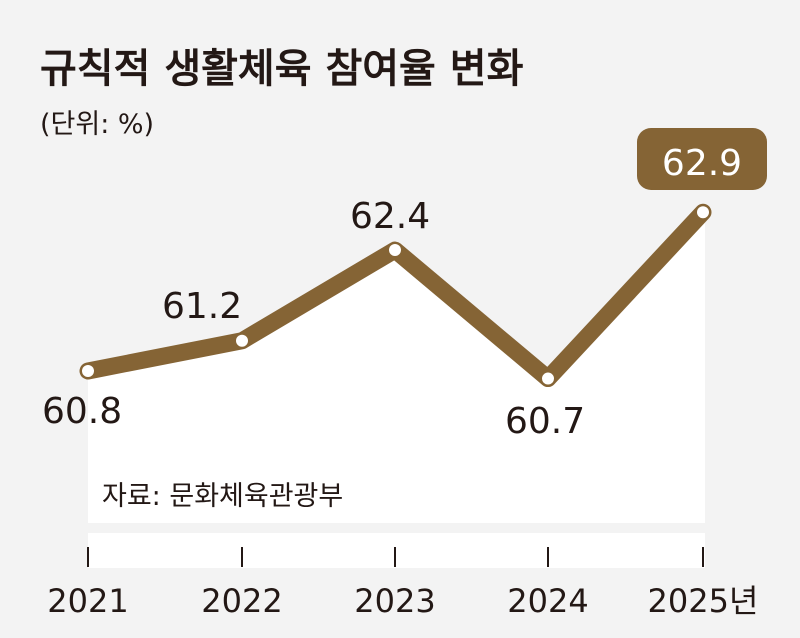 The height and width of the screenshot is (638, 800). What do you see at coordinates (222, 496) in the screenshot?
I see `source-note: 자료: 문화체육관광부` at bounding box center [222, 496].